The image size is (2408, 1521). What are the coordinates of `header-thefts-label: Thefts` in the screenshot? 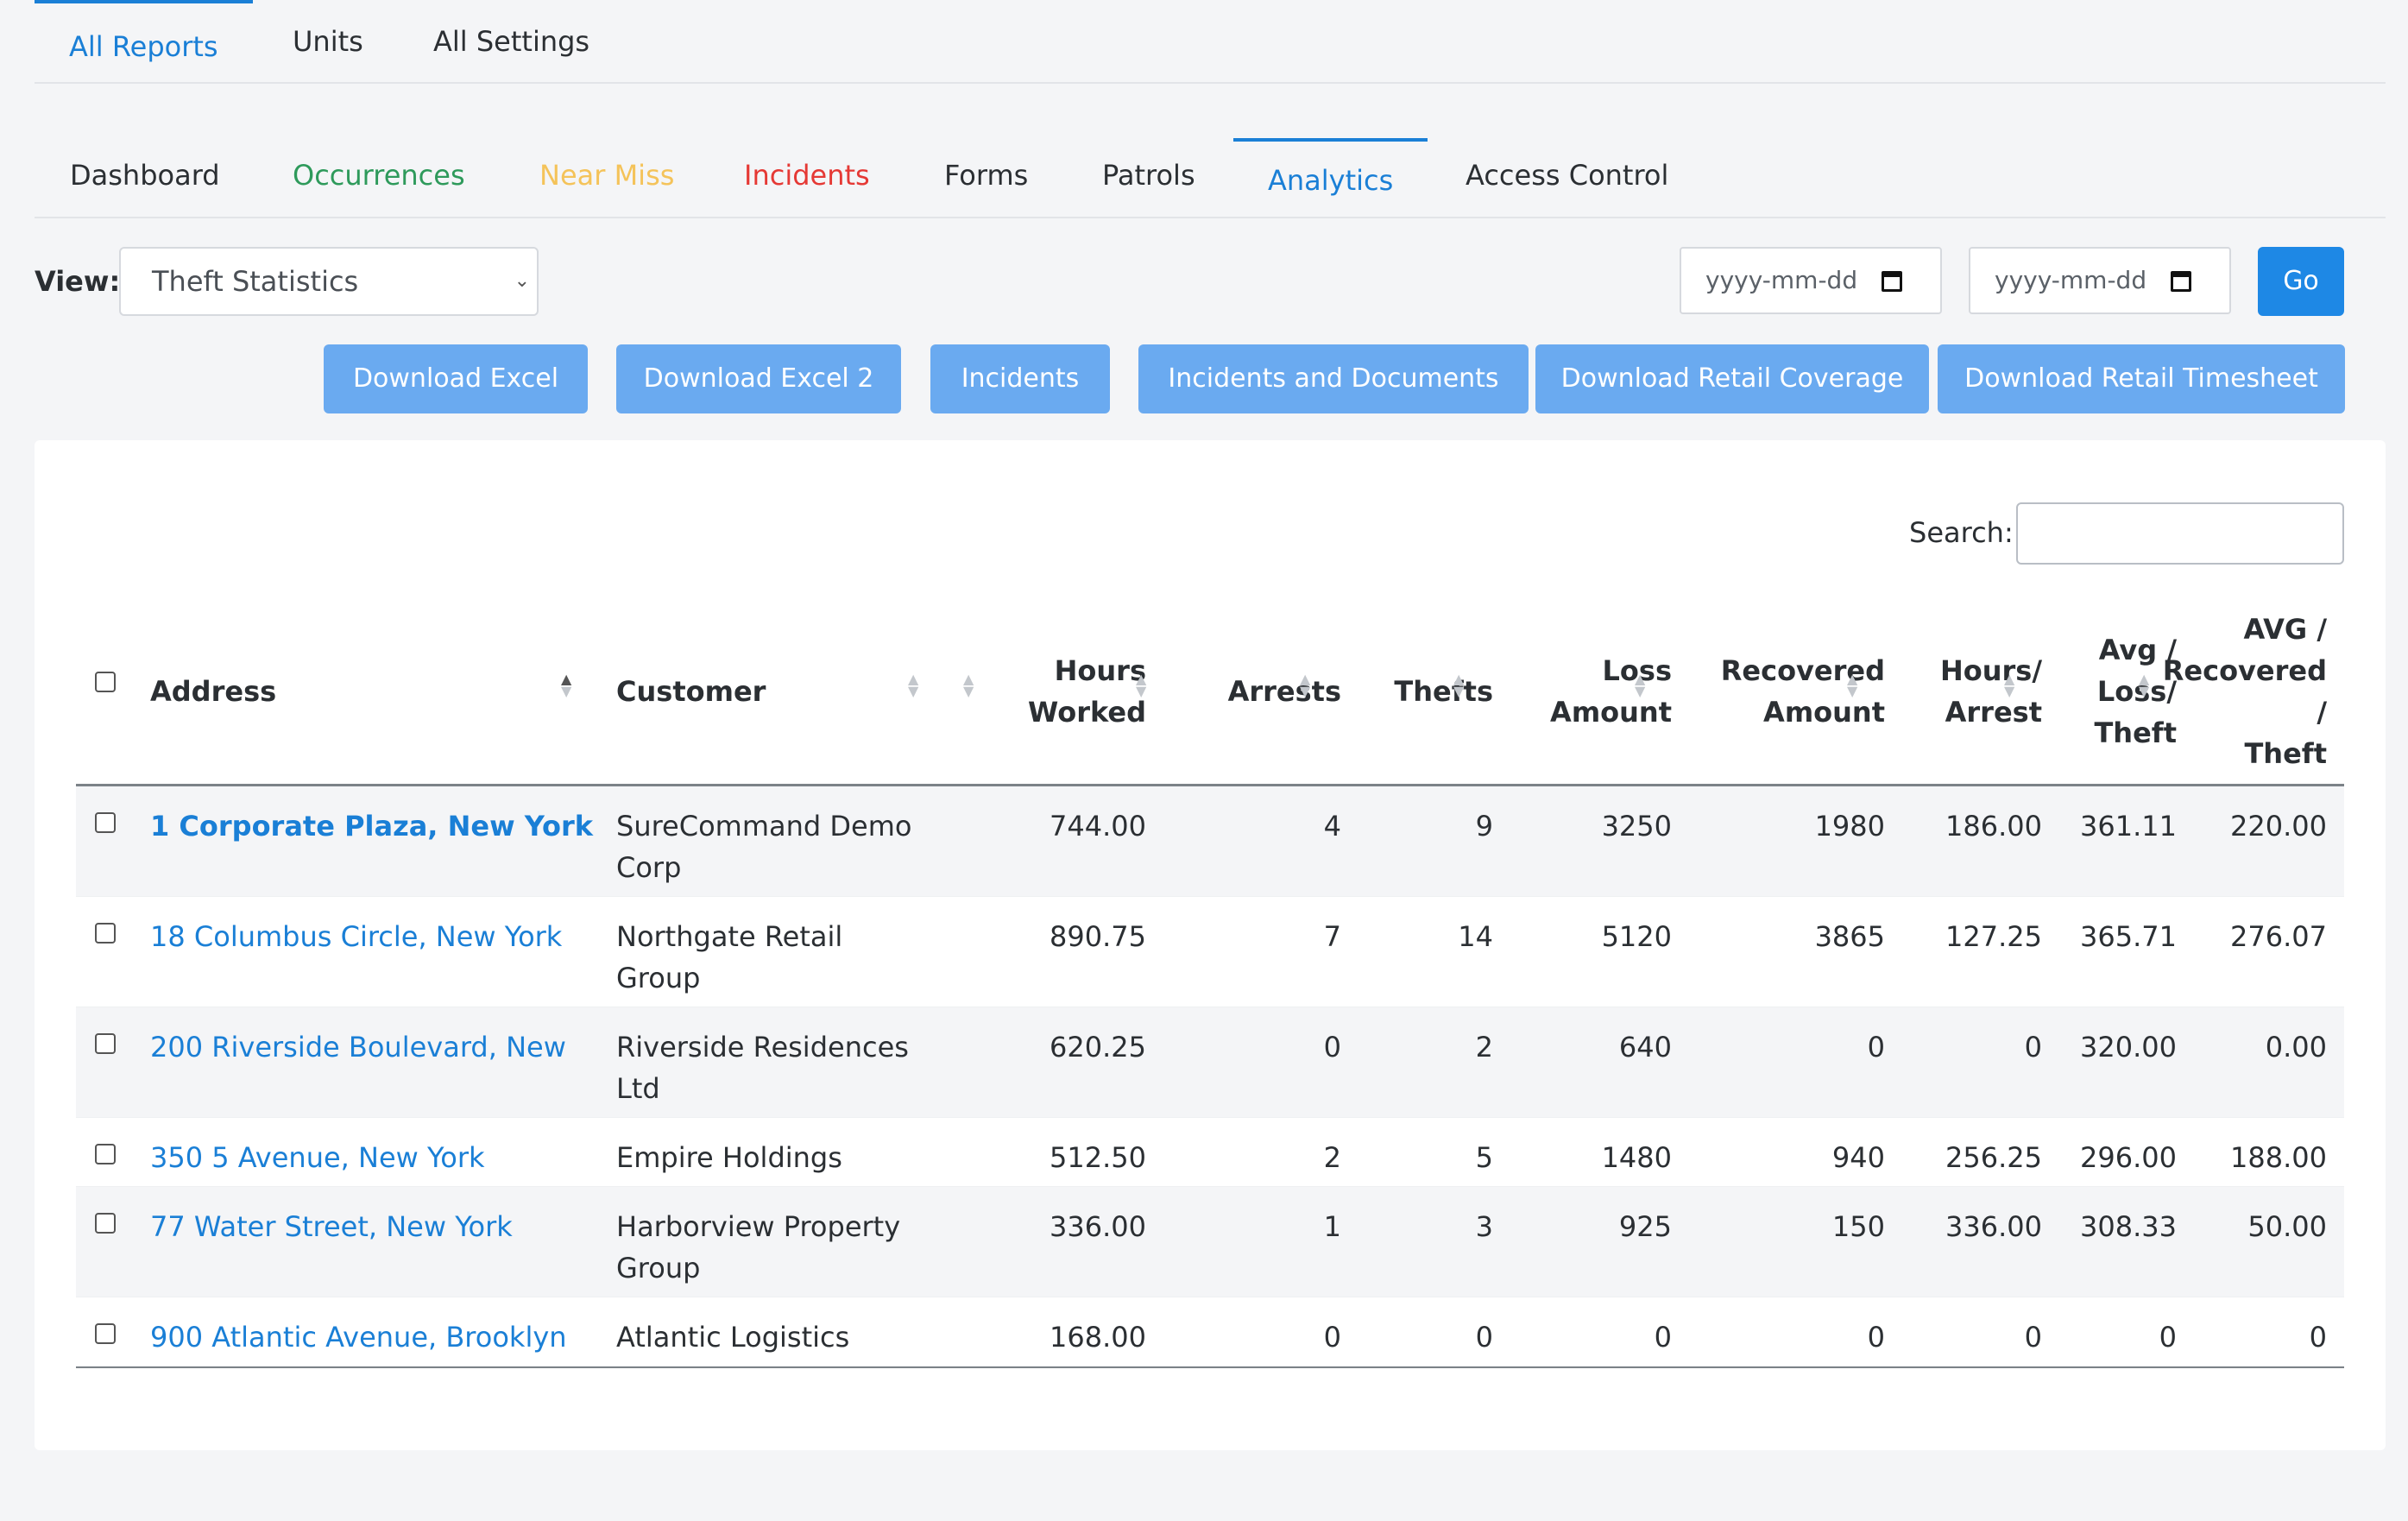 It's located at (1443, 691).